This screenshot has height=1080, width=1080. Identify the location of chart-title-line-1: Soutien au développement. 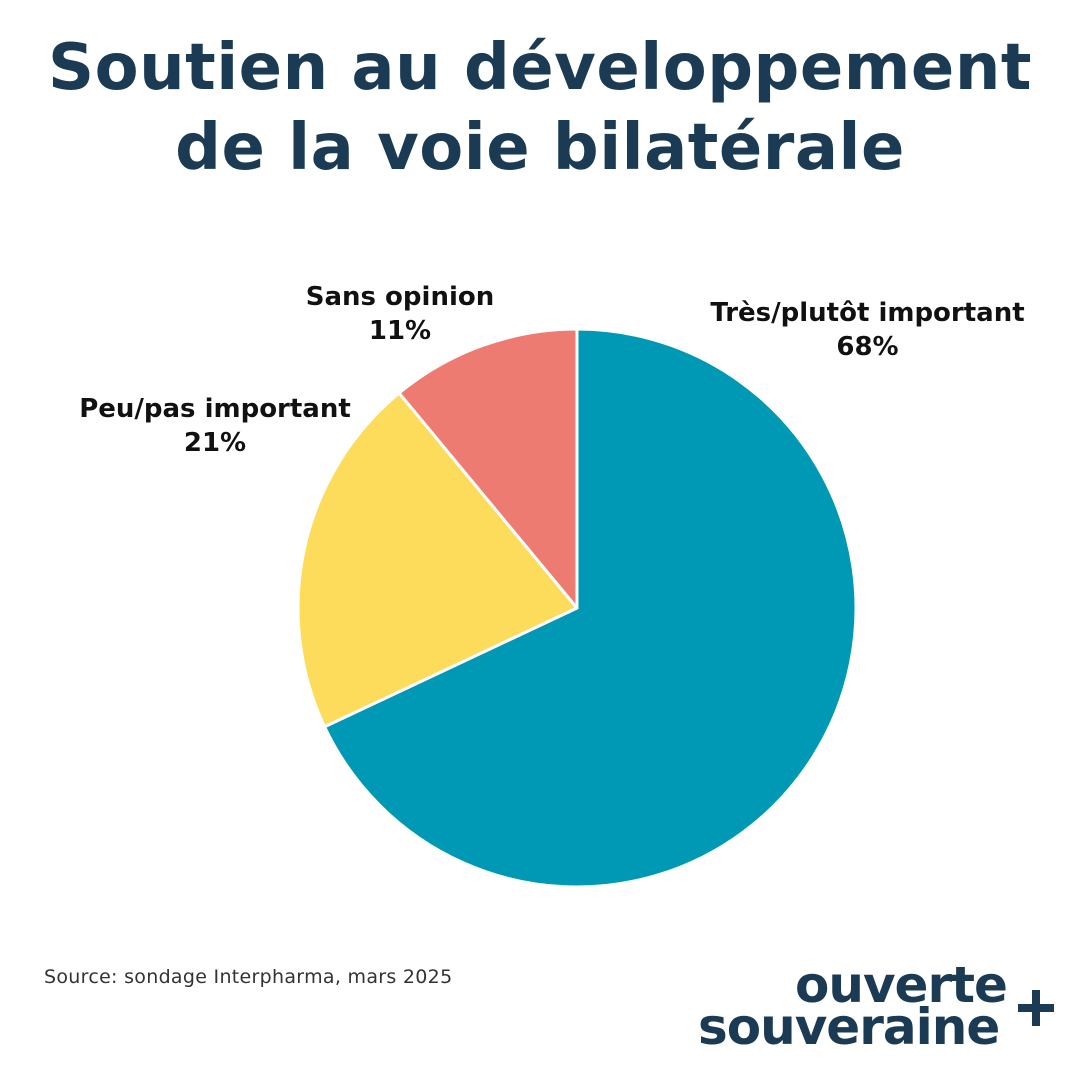
(540, 68).